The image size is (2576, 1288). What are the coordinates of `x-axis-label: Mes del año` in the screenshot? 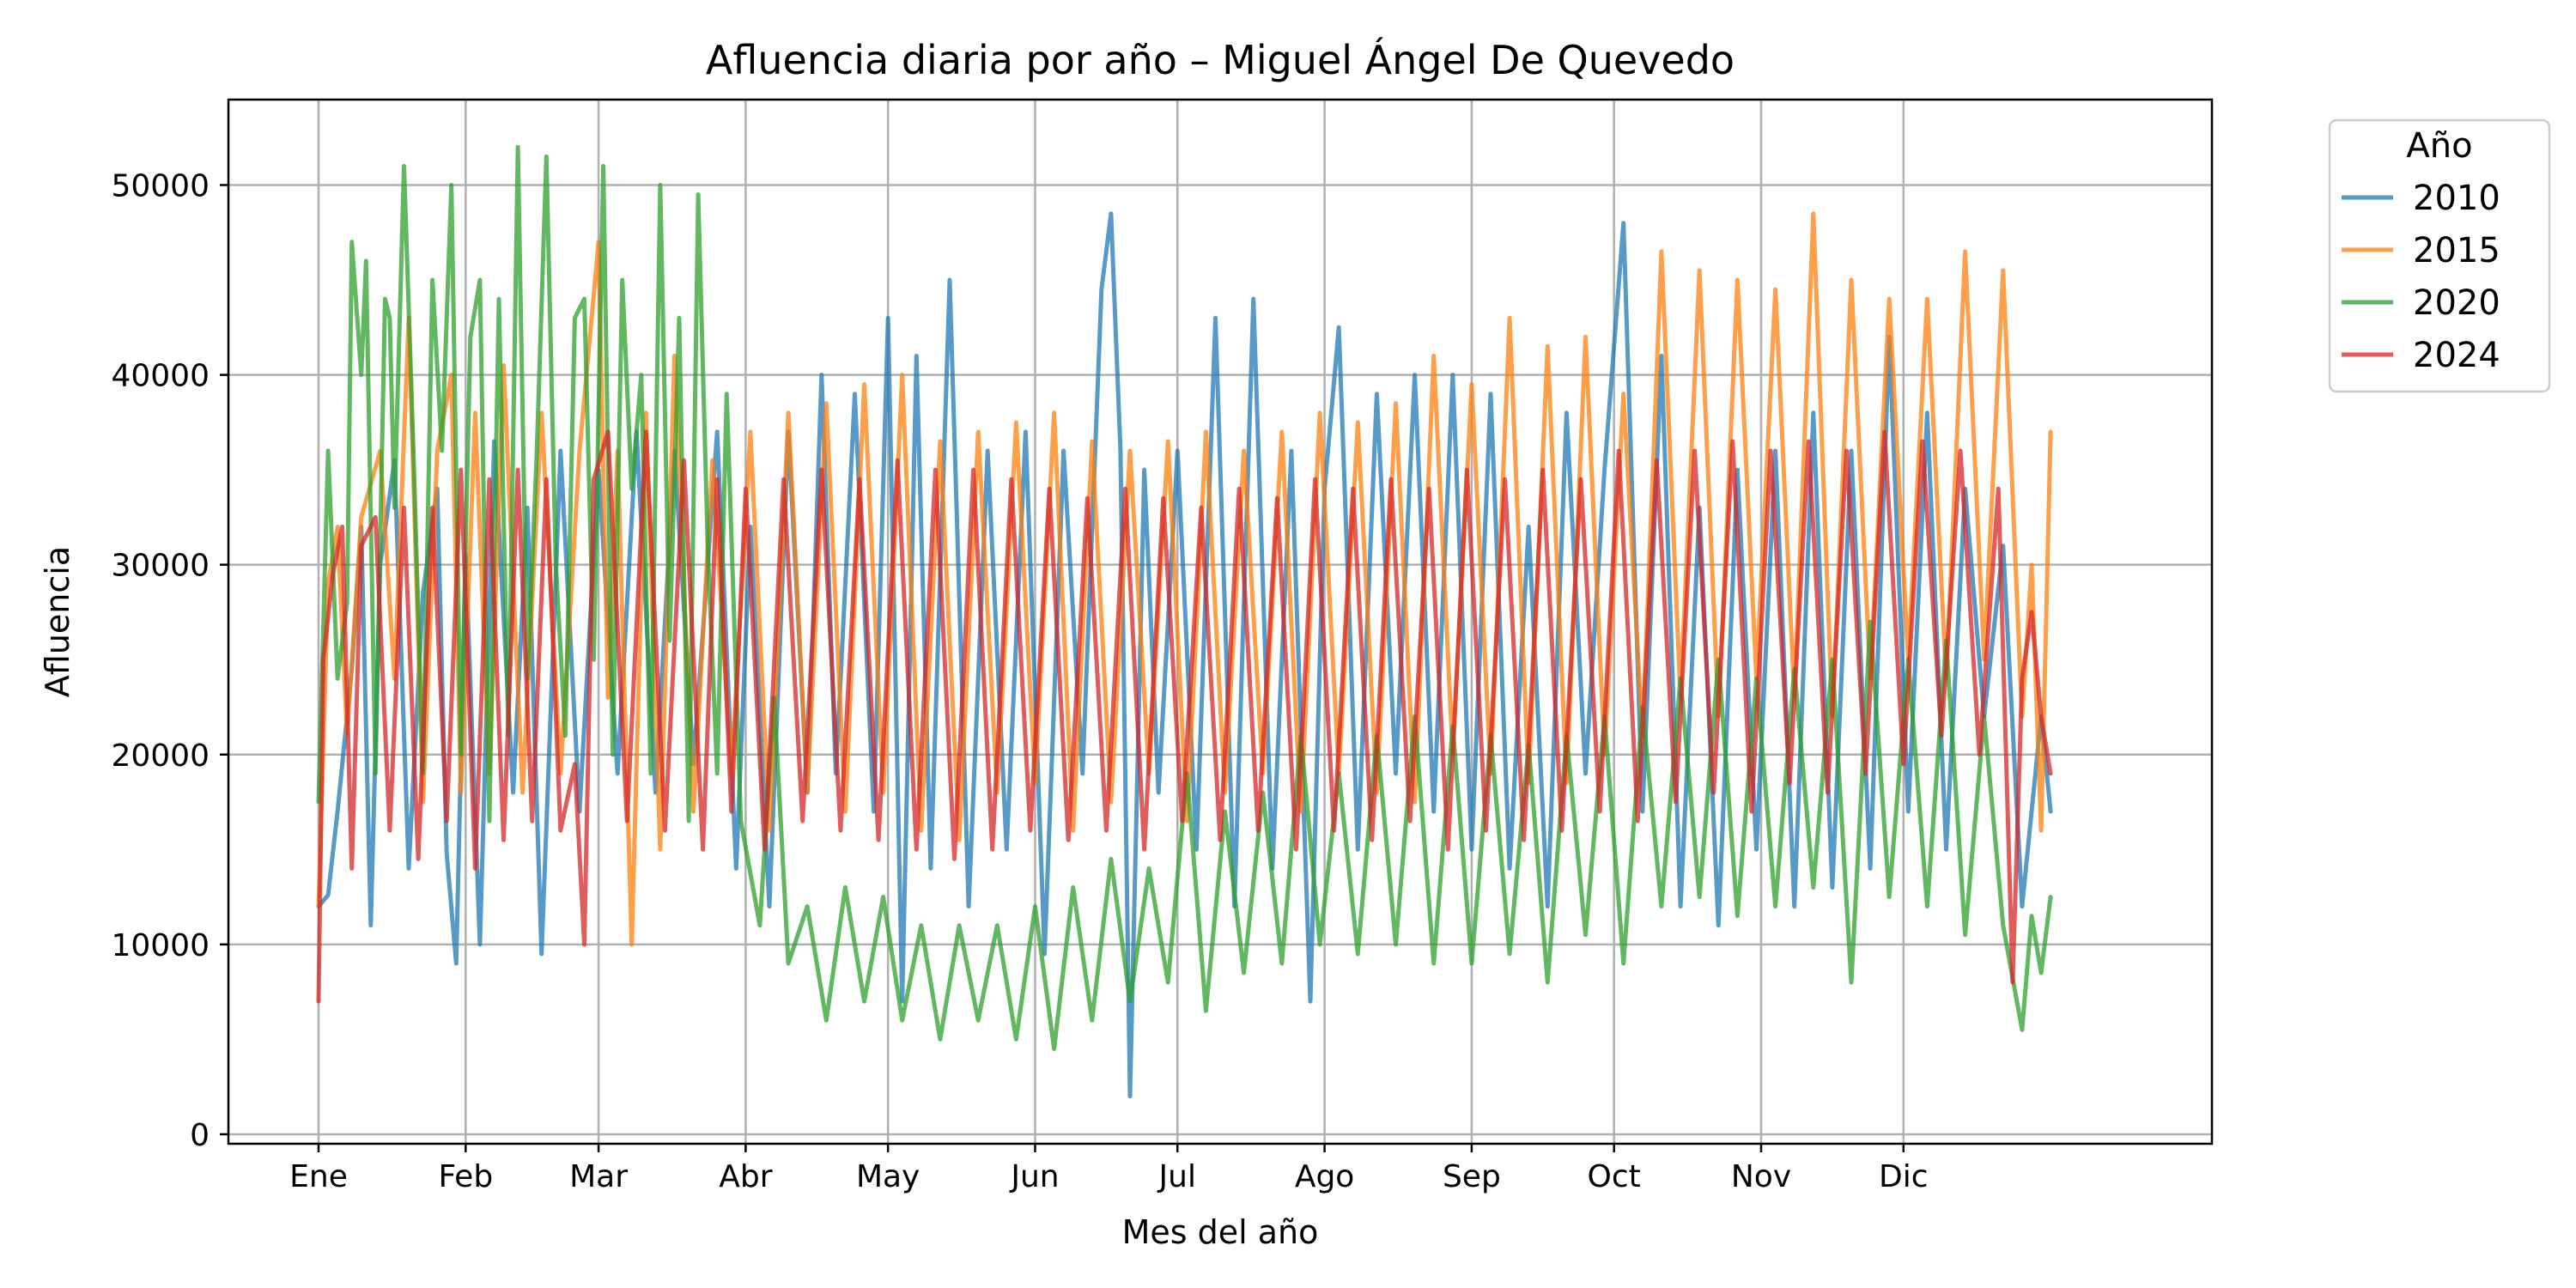 It's located at (1221, 1232).